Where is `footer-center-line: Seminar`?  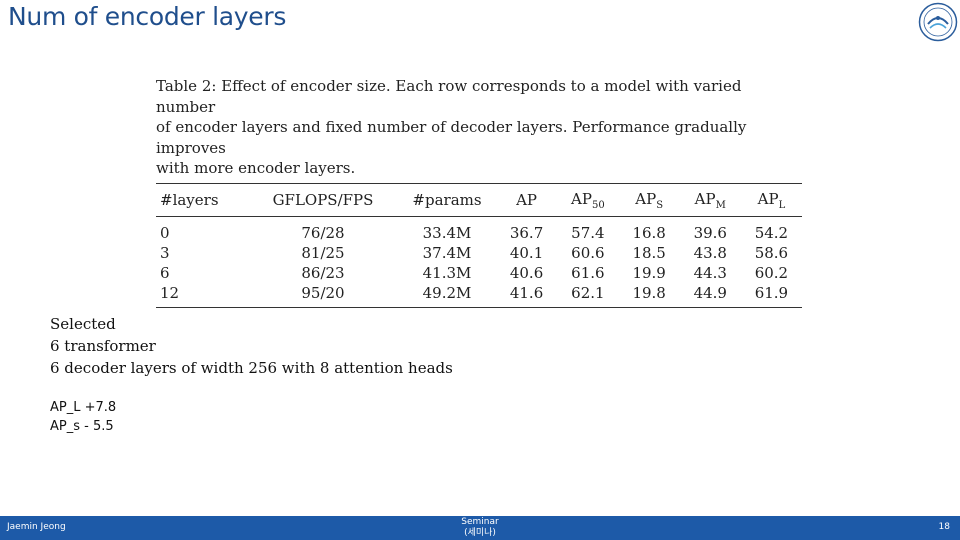
footer-center-line: Seminar is located at coordinates (480, 522).